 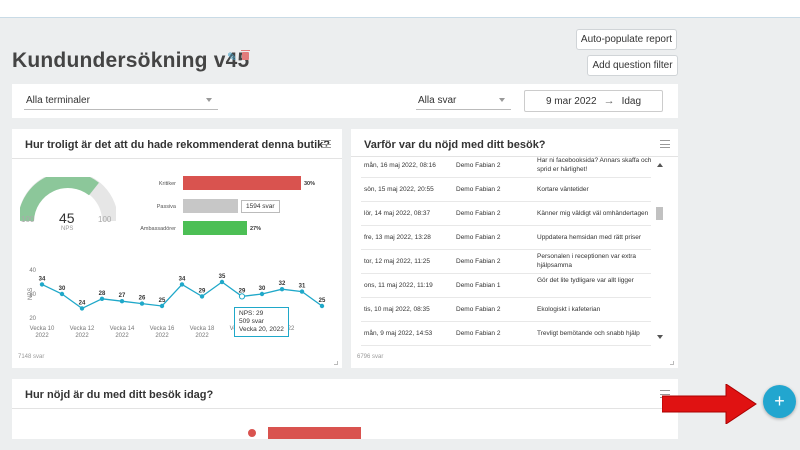 I want to click on trash-icon, so click(x=245, y=55).